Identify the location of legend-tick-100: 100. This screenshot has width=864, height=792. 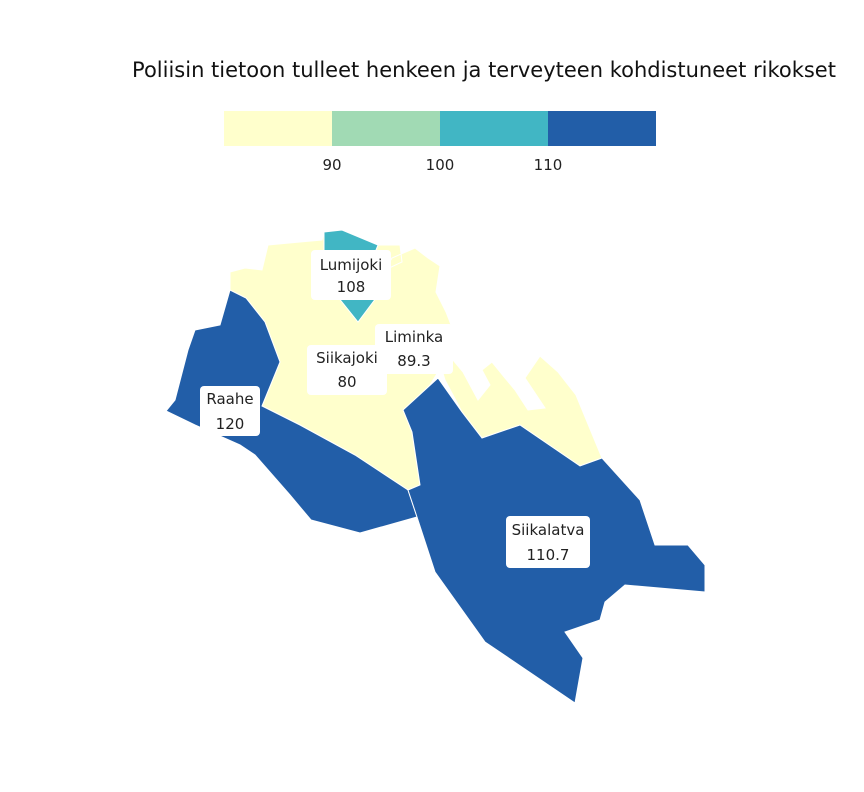
(440, 165).